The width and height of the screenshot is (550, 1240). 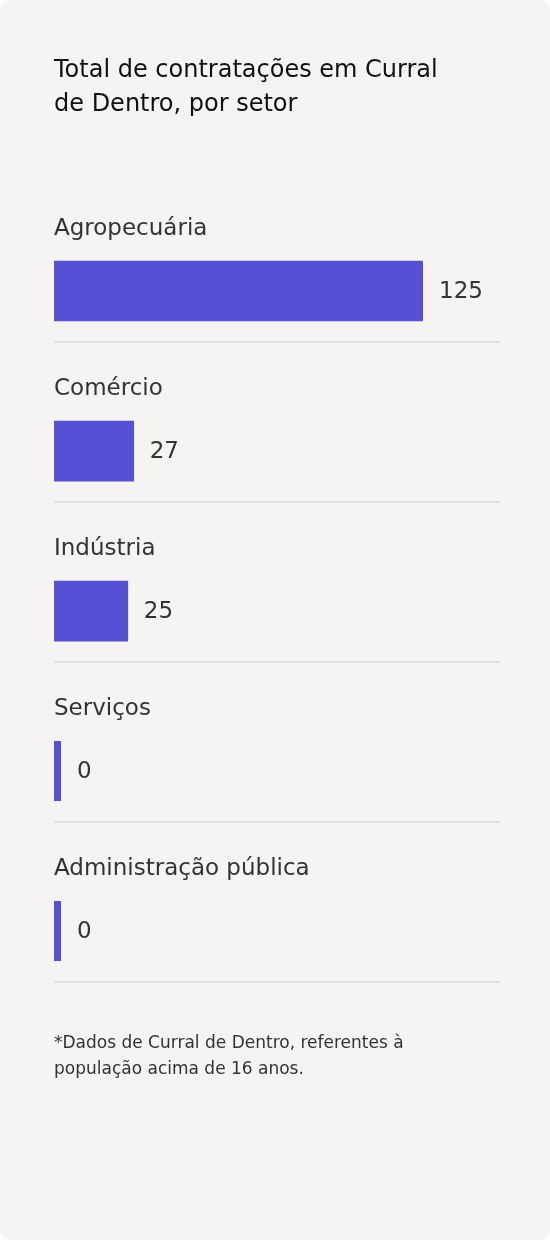 I want to click on data-label: 125, so click(x=461, y=289).